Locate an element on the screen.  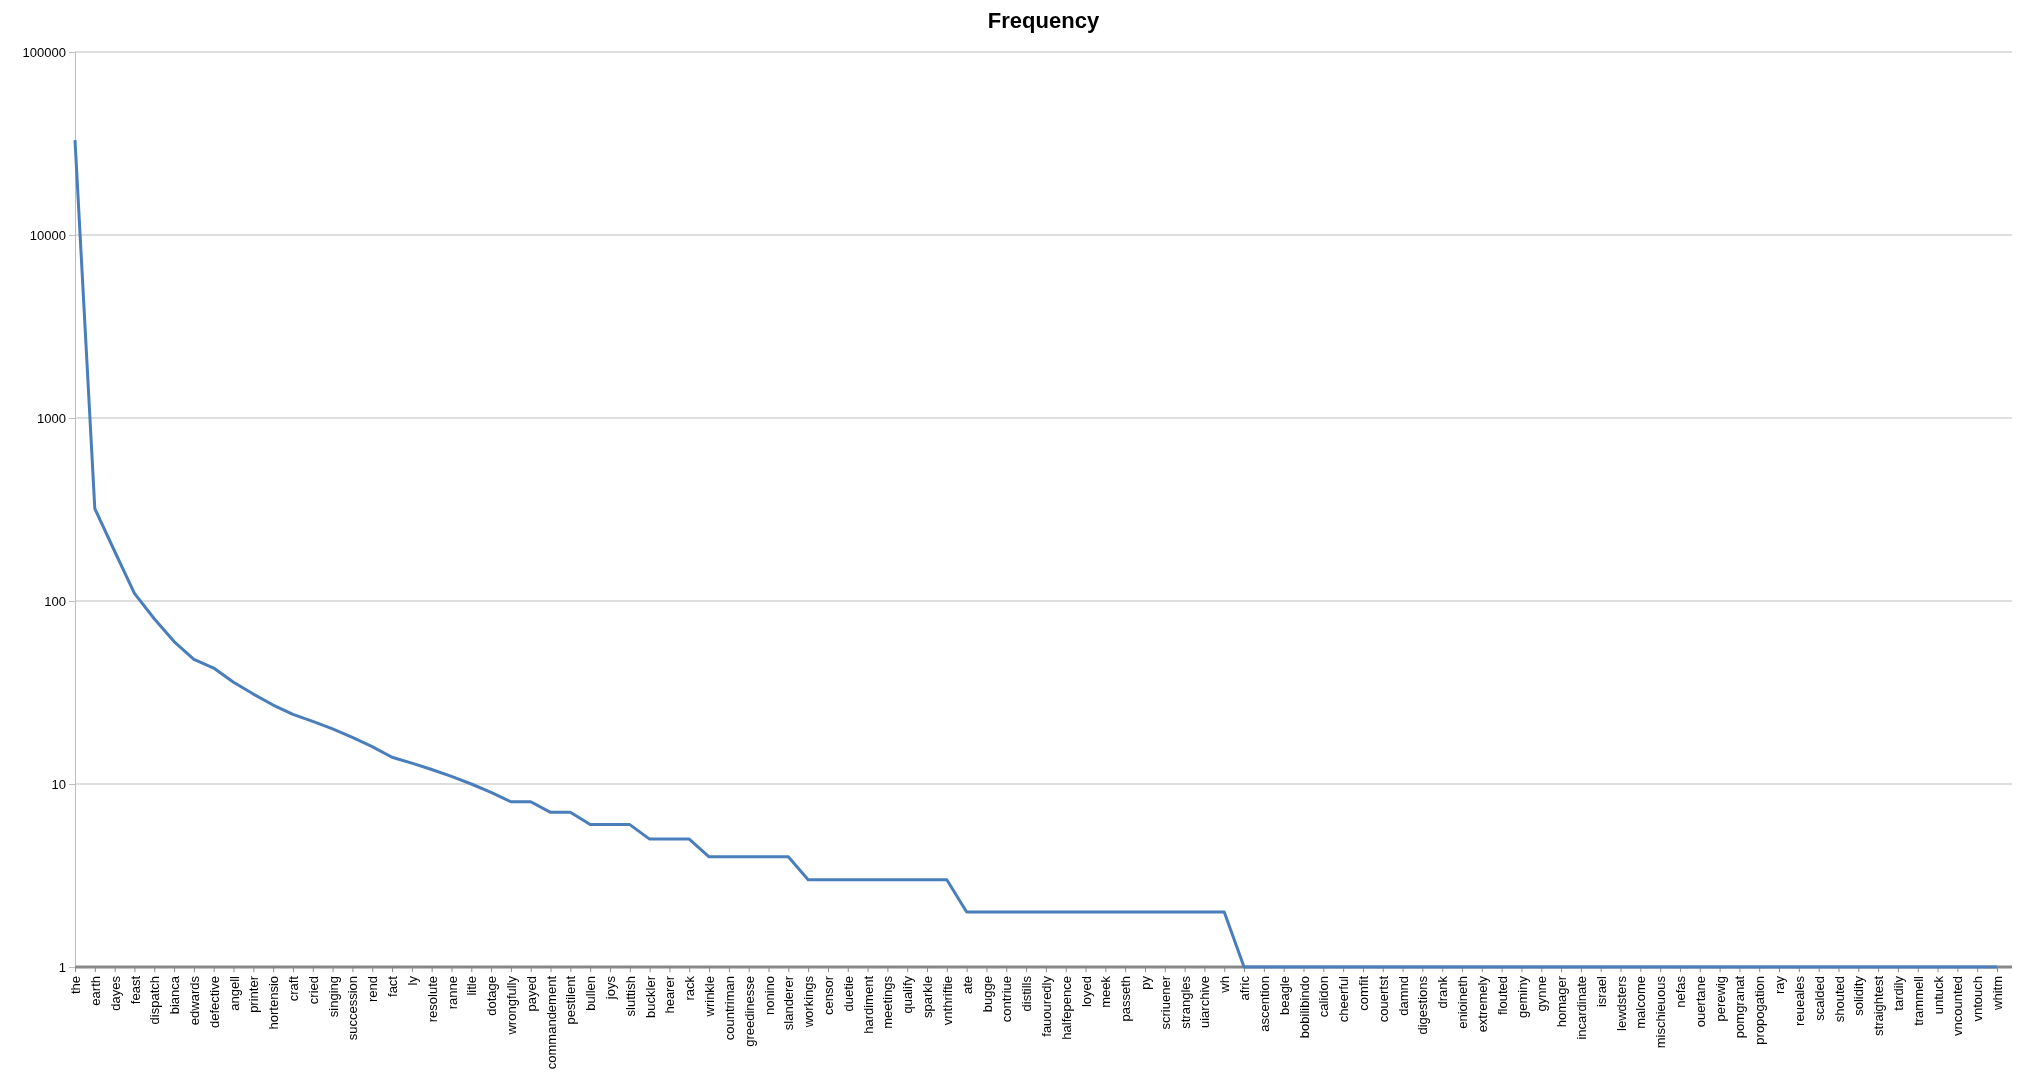
x-tick-label: earth is located at coordinates (95, 991).